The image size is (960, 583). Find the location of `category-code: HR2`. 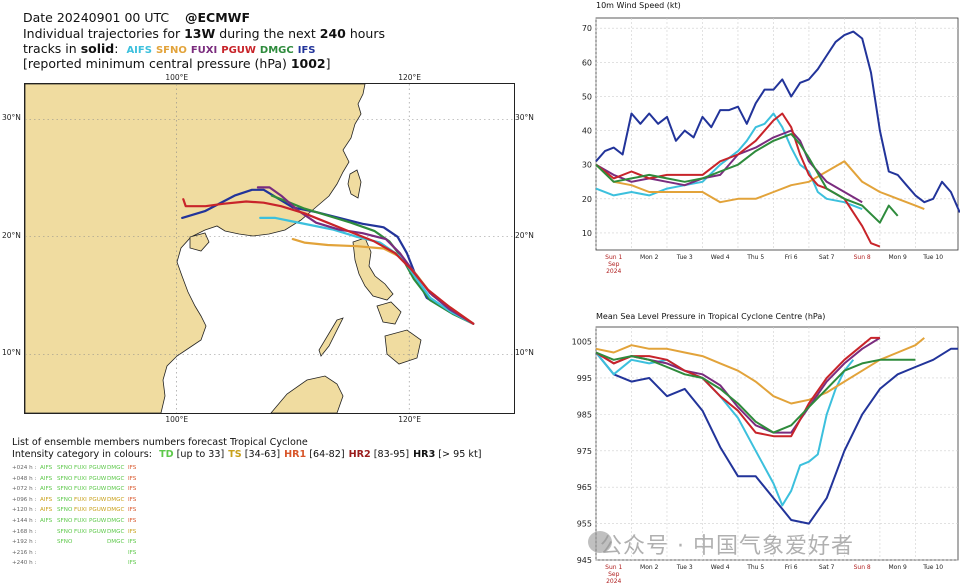

category-code: HR2 is located at coordinates (359, 454).